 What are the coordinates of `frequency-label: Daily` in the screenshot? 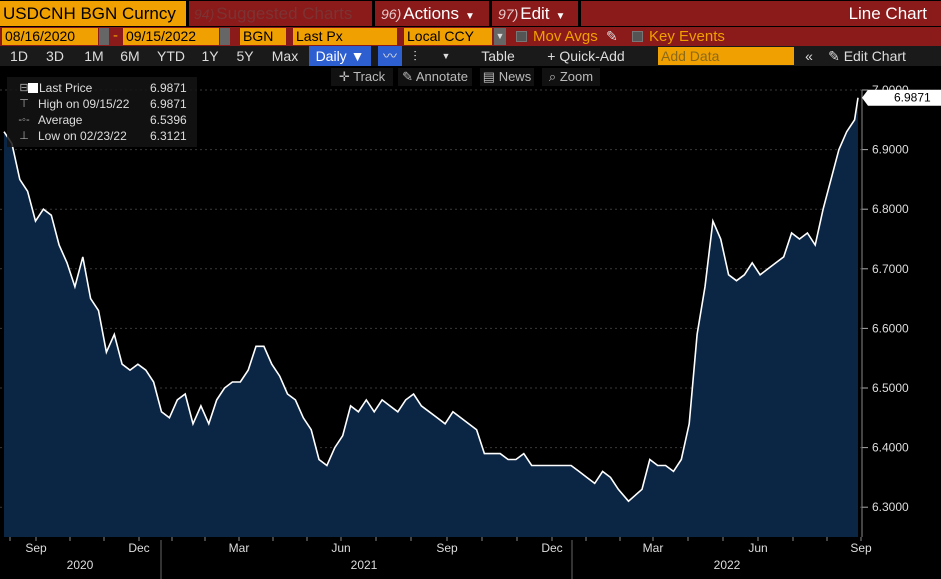 It's located at (331, 56).